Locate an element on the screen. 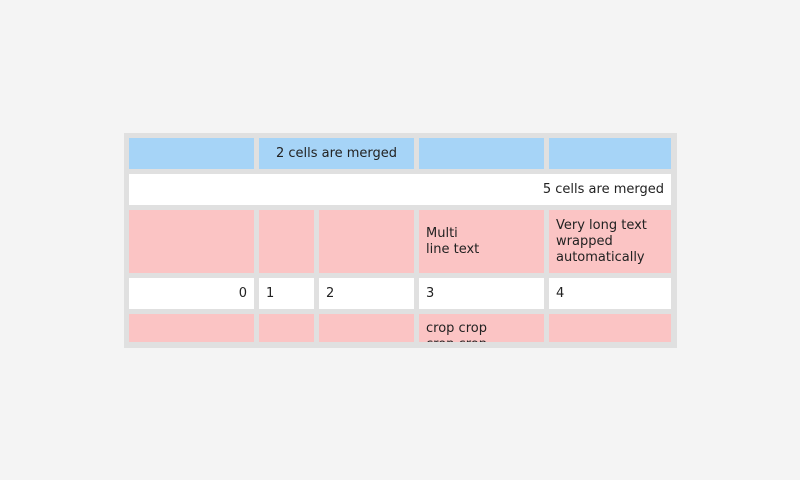 This screenshot has height=480, width=800. table-cell: 2 is located at coordinates (366, 293).